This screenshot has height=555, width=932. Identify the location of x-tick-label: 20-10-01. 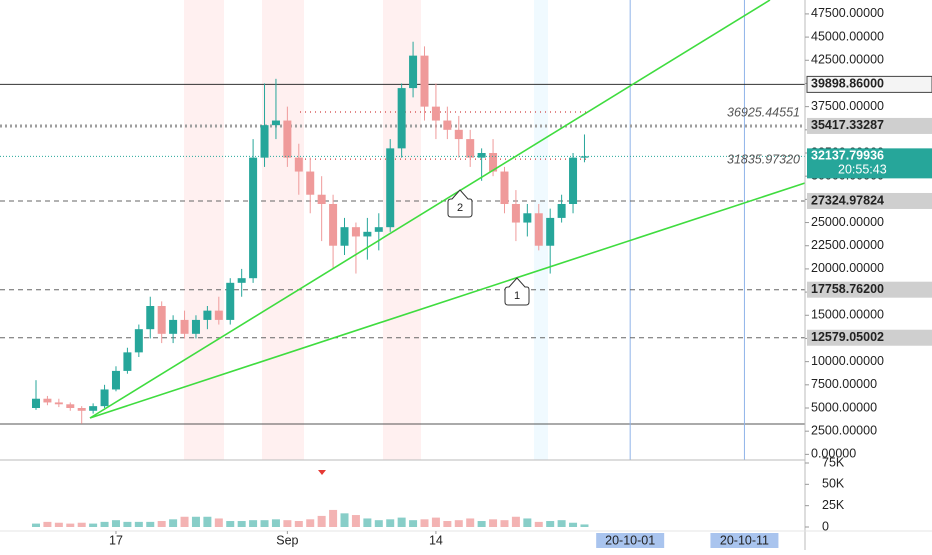
(630, 540).